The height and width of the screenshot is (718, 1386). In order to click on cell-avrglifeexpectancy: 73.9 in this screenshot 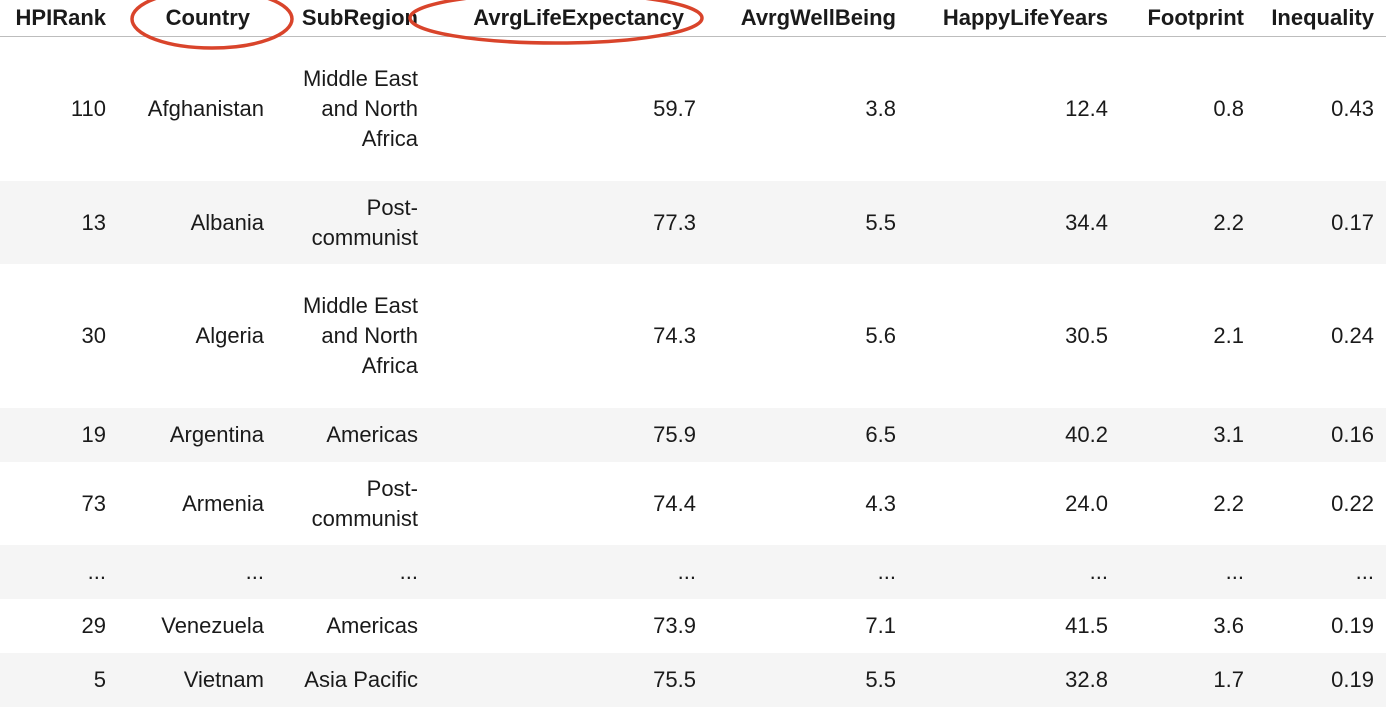, I will do `click(674, 625)`.